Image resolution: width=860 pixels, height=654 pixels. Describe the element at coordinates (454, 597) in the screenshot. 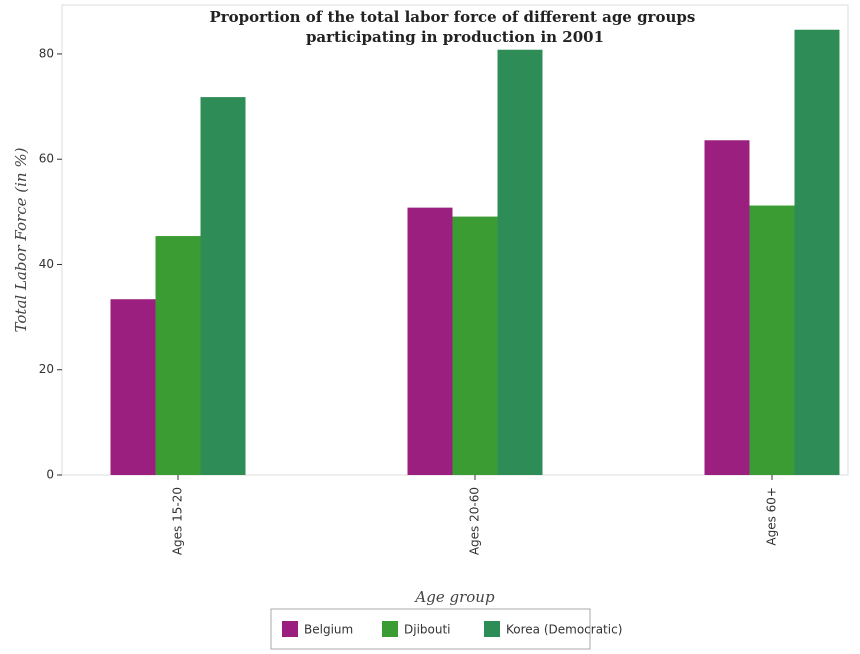

I see `x-axis-label: Age group` at that location.